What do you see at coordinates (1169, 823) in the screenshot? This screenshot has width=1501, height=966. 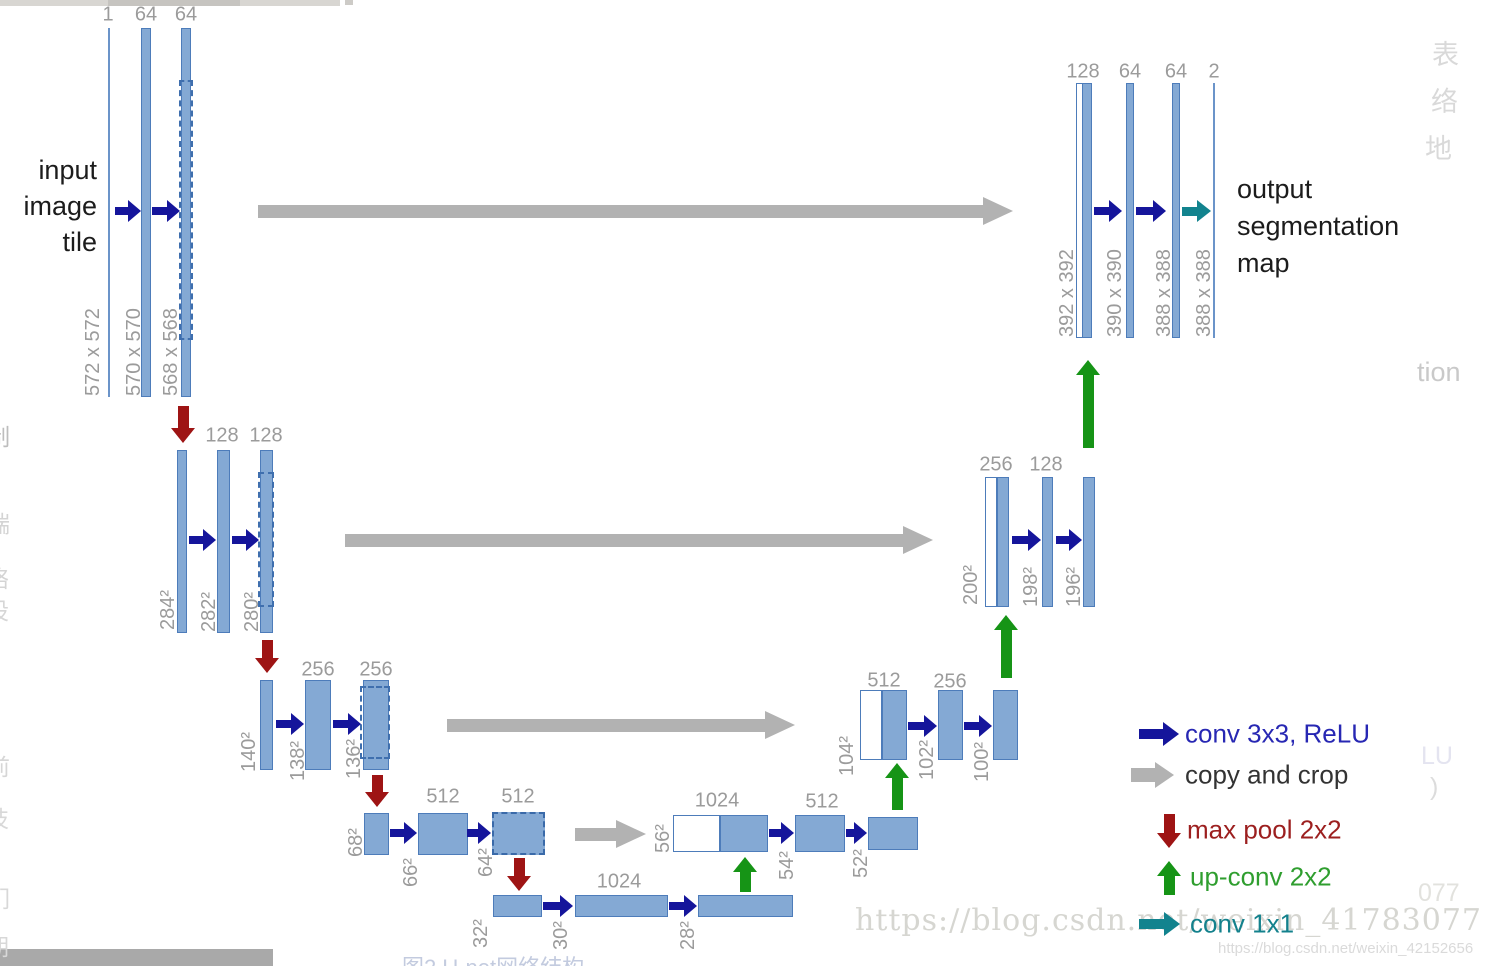 I see `legend-max-pool-arrow-shaft` at bounding box center [1169, 823].